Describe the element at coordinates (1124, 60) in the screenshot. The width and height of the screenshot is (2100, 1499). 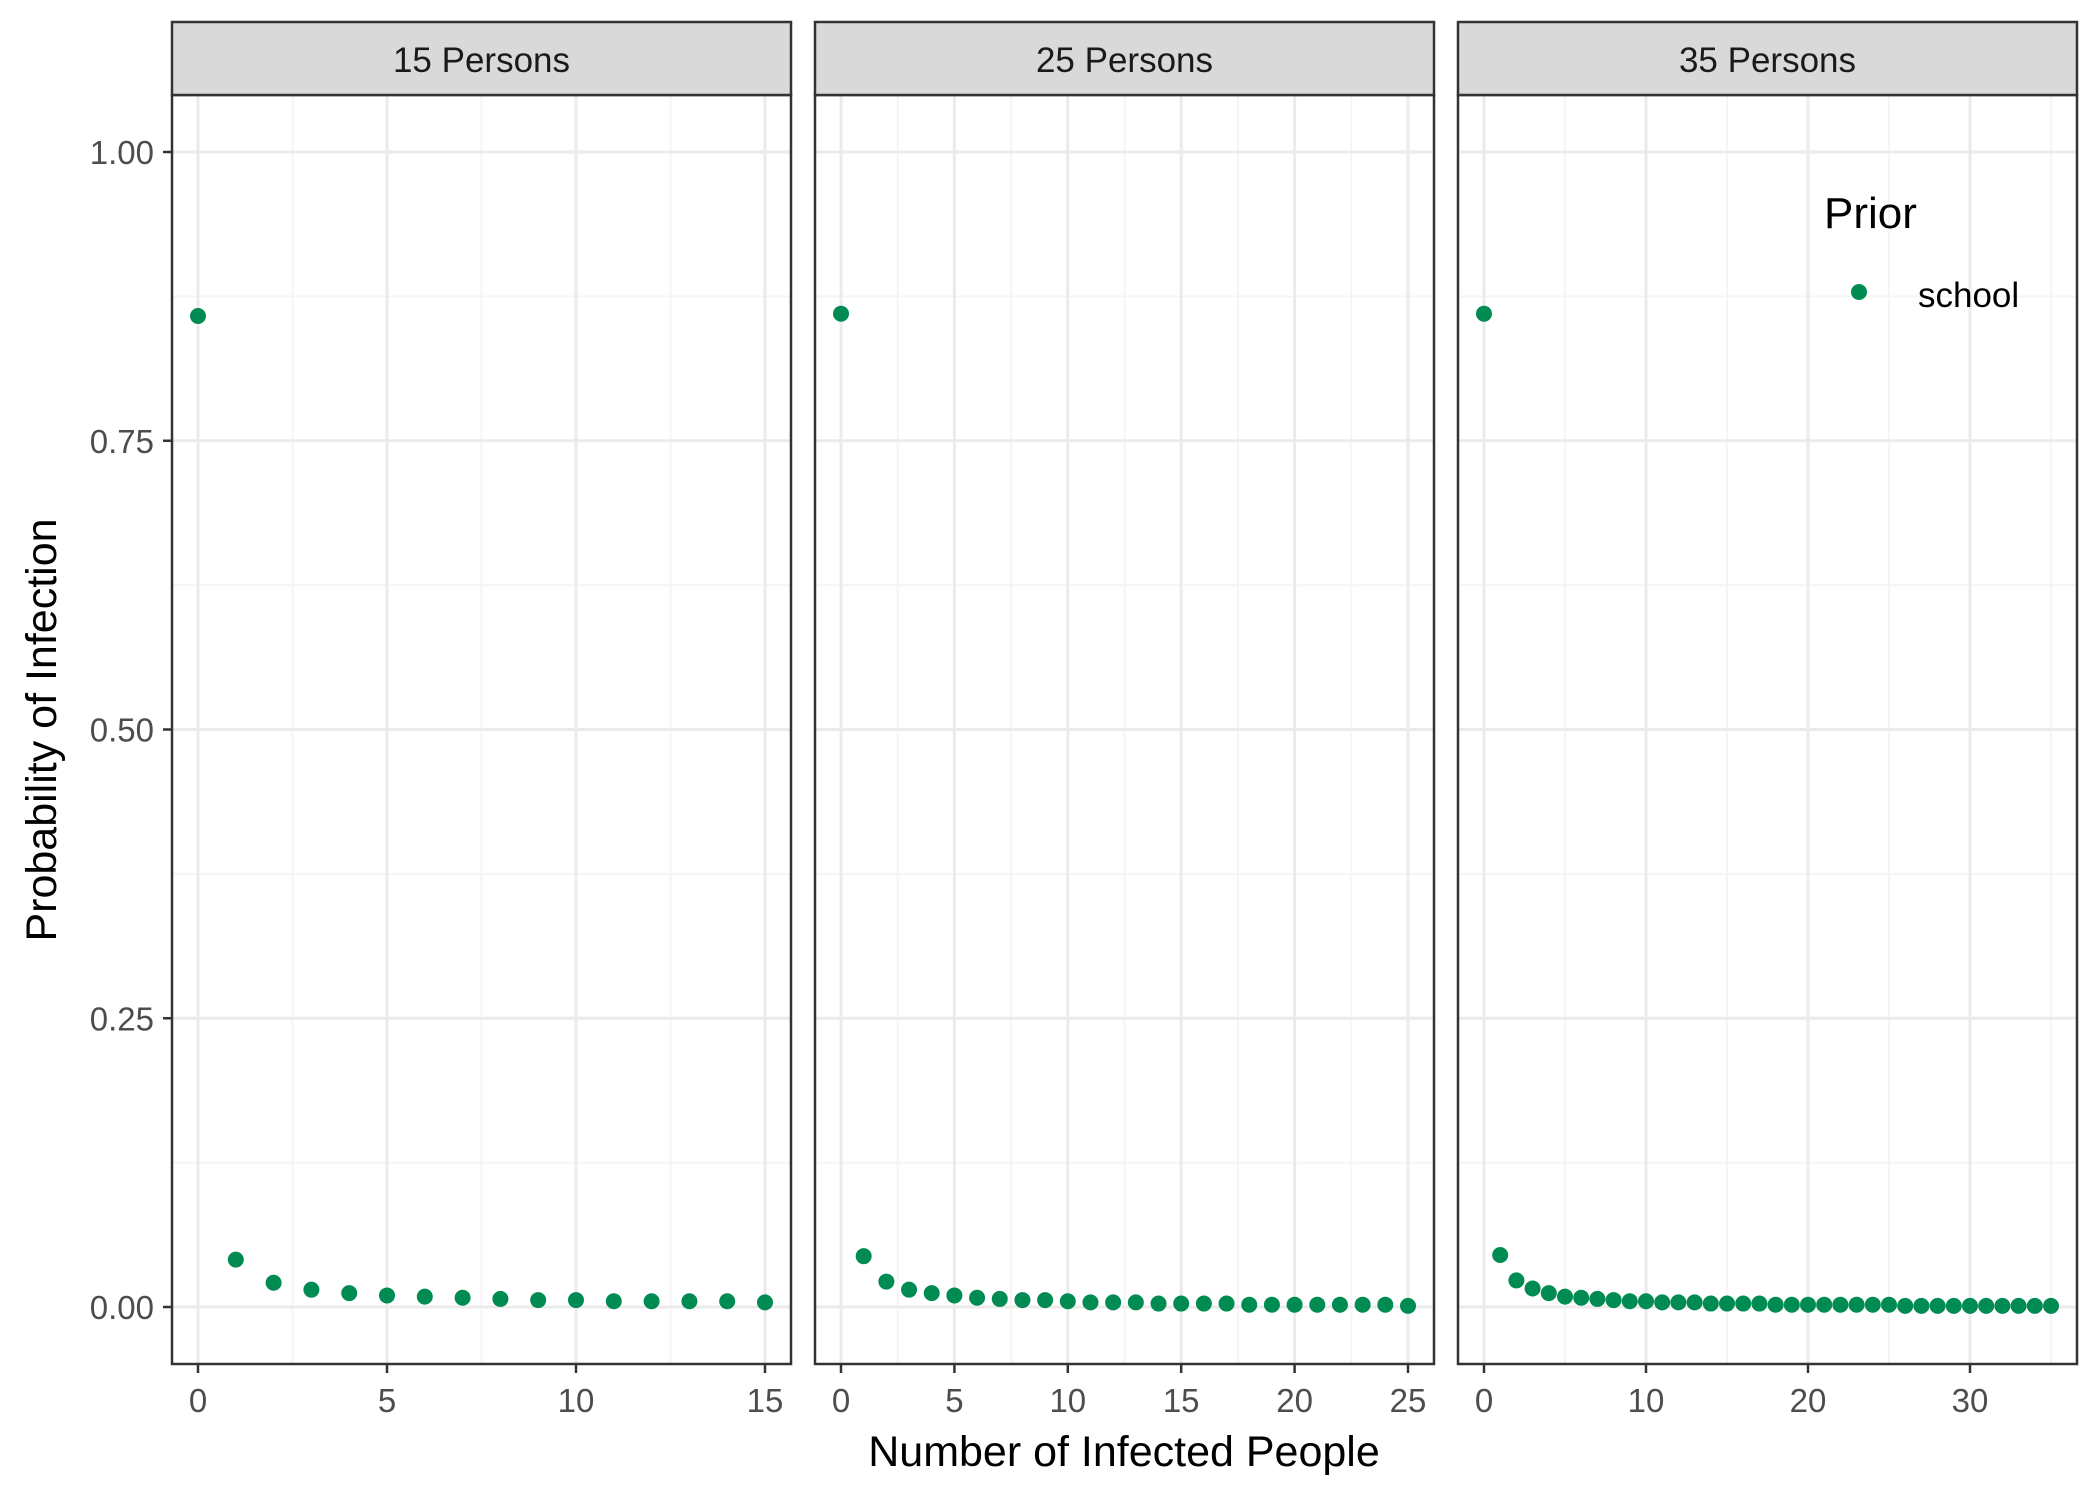
I see `facet-strip-label: 25 Persons` at that location.